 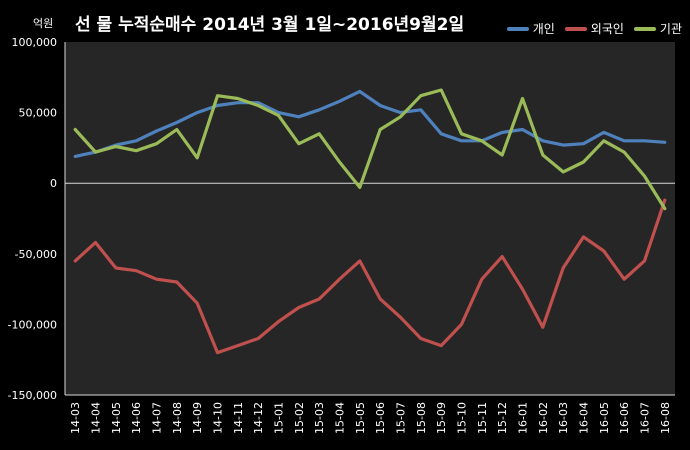 What do you see at coordinates (370, 123) in the screenshot?
I see `series-line-individual` at bounding box center [370, 123].